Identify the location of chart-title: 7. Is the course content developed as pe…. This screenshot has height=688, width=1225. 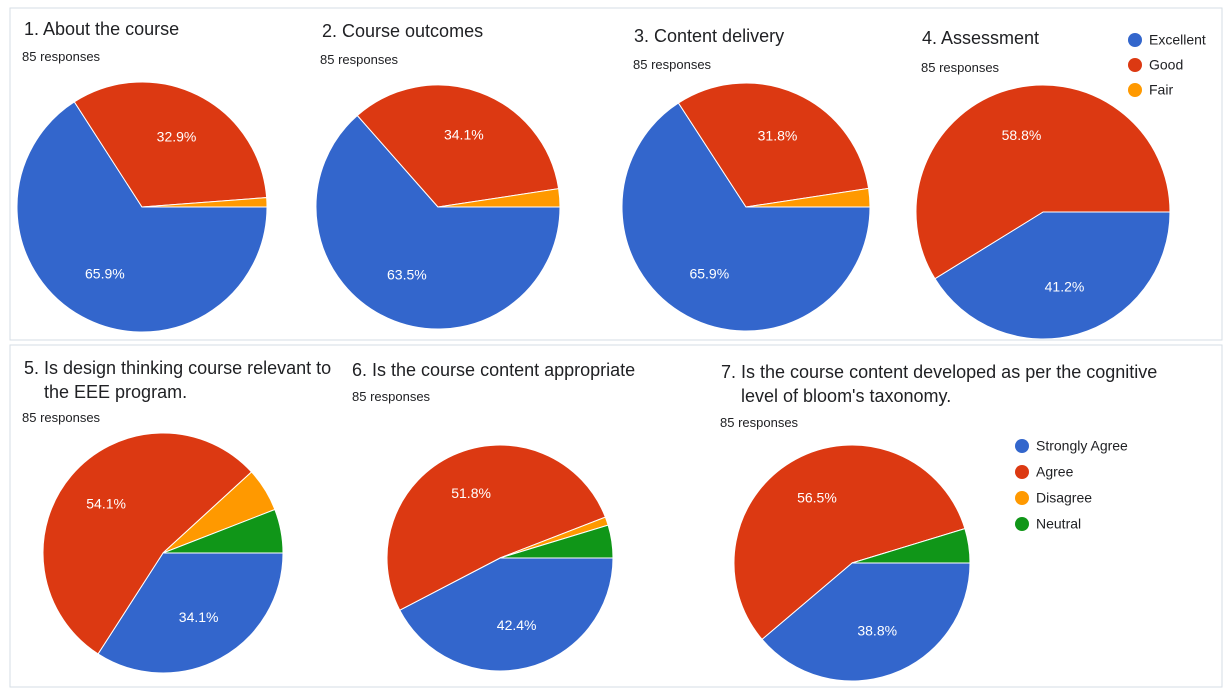
(939, 384).